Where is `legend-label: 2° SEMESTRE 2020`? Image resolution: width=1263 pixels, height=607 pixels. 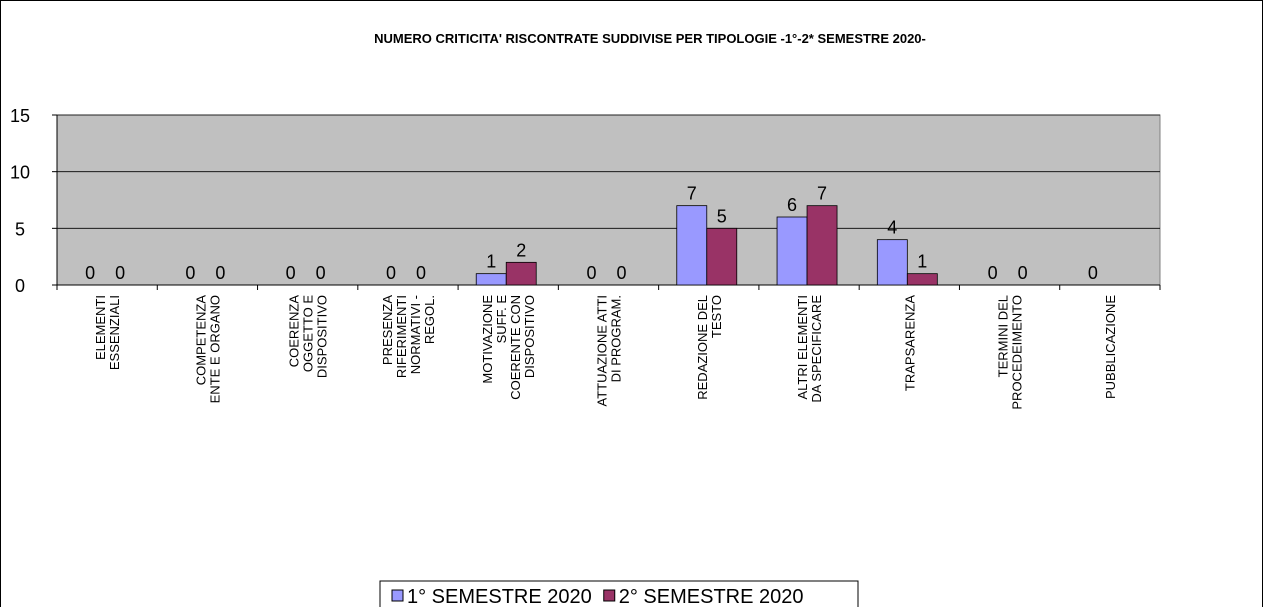 legend-label: 2° SEMESTRE 2020 is located at coordinates (711, 596).